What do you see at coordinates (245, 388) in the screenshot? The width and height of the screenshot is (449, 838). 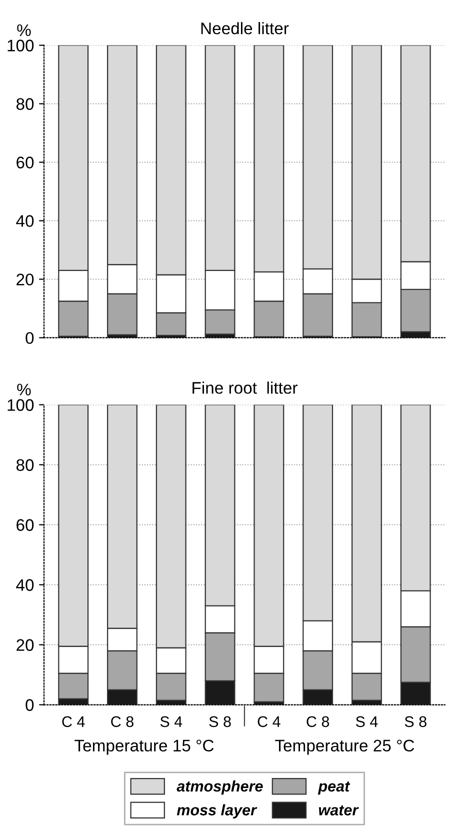 I see `chart-title: Fine root litter` at bounding box center [245, 388].